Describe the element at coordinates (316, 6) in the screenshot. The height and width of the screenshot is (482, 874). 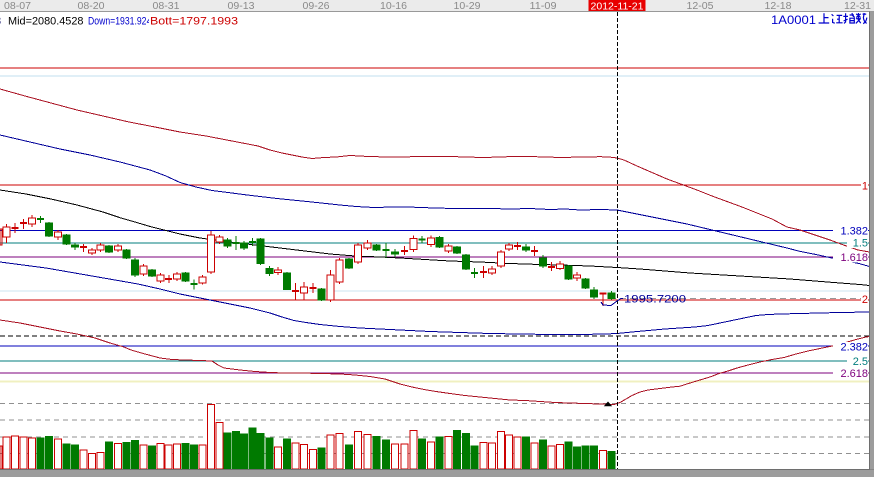
I see `svg-text: 09-26` at that location.